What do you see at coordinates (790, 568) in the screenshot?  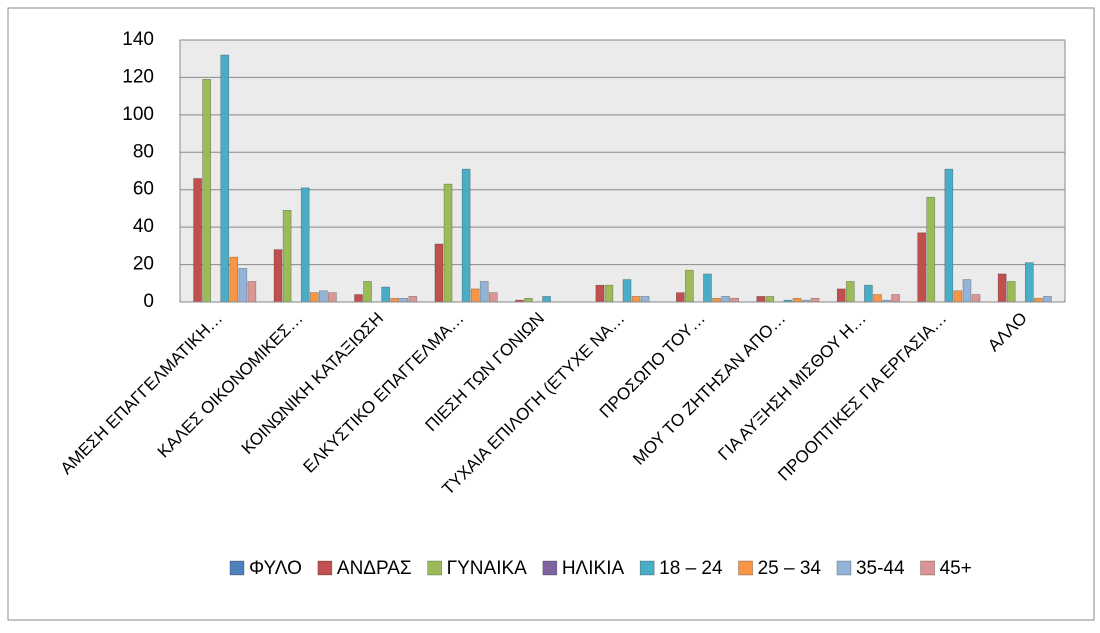 I see `legend-label: 25 – 34` at bounding box center [790, 568].